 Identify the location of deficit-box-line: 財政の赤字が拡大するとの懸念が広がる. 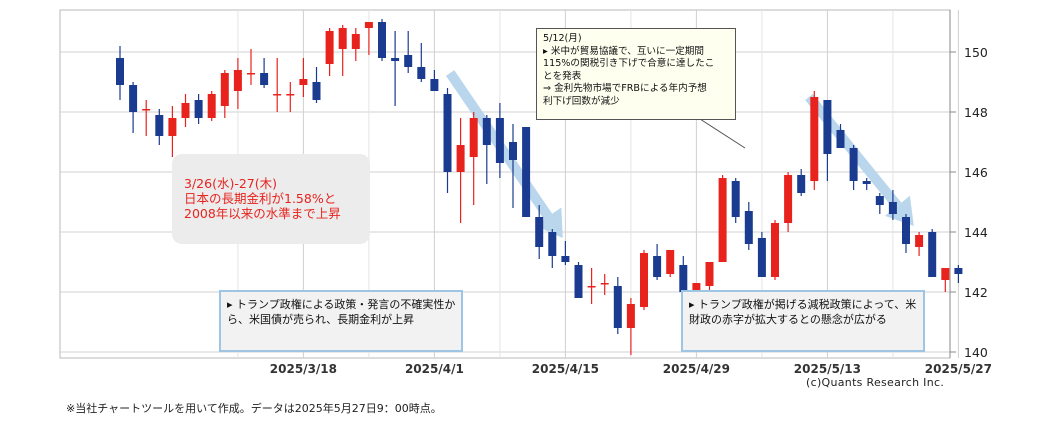
(788, 319).